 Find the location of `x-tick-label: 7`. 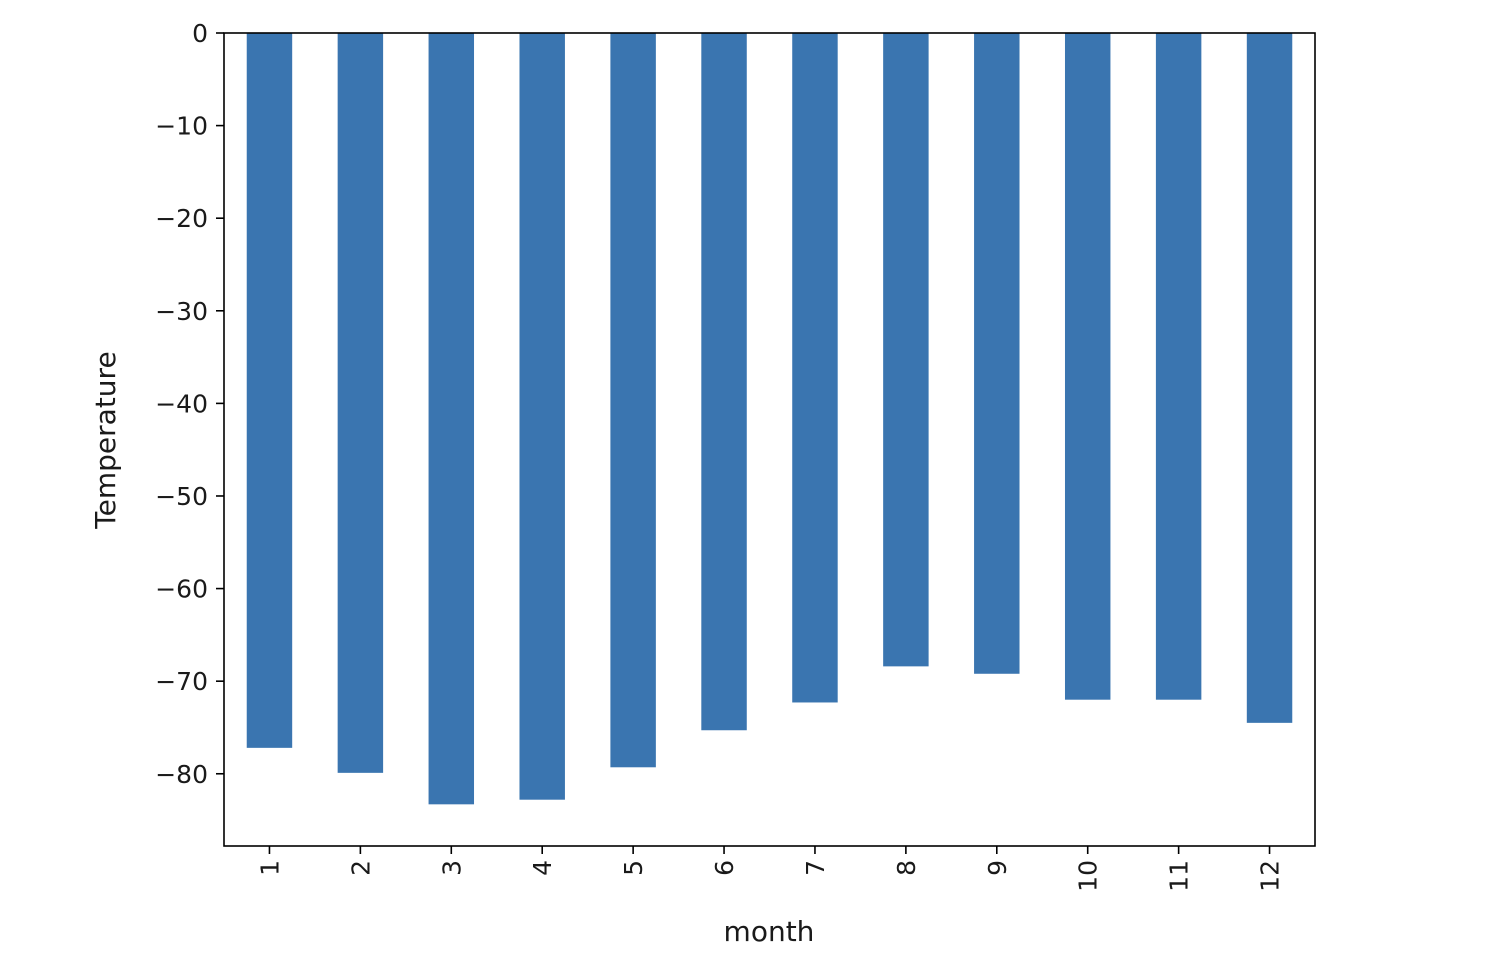

x-tick-label: 7 is located at coordinates (815, 868).